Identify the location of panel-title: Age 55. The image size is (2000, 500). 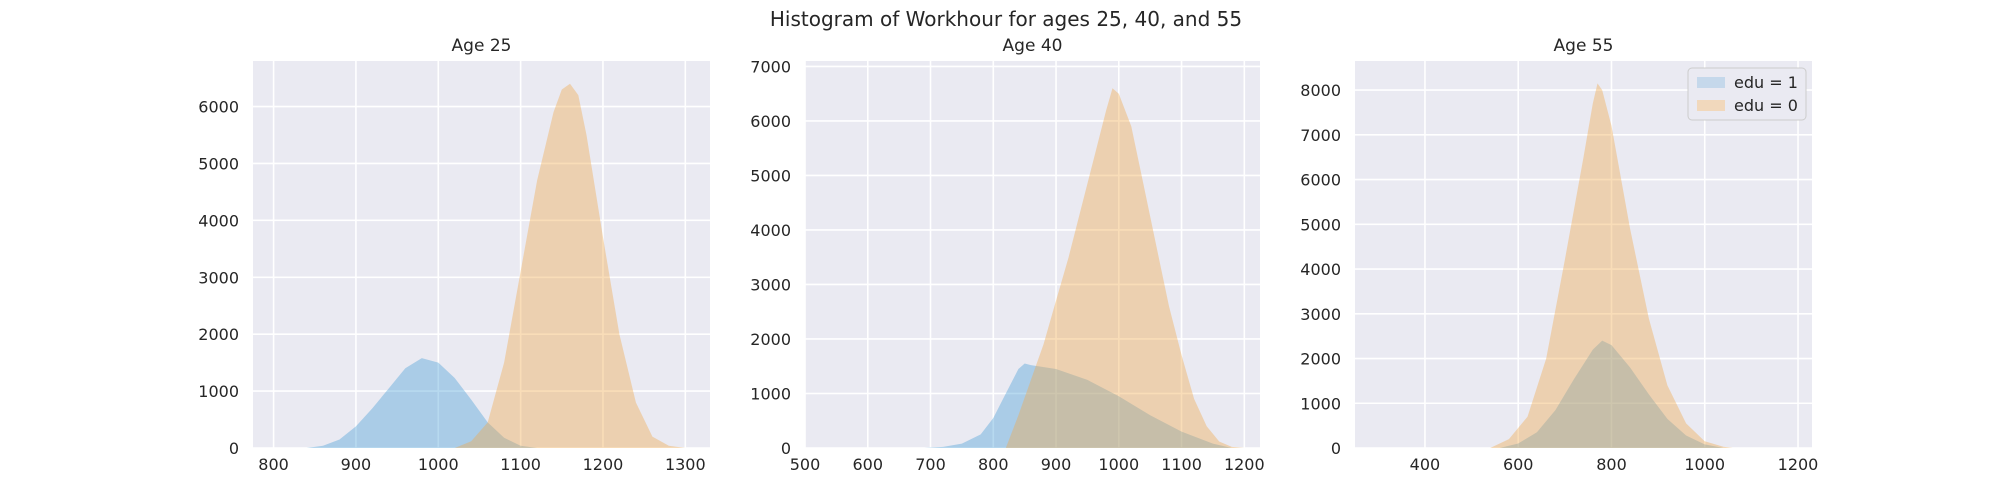
(1584, 46).